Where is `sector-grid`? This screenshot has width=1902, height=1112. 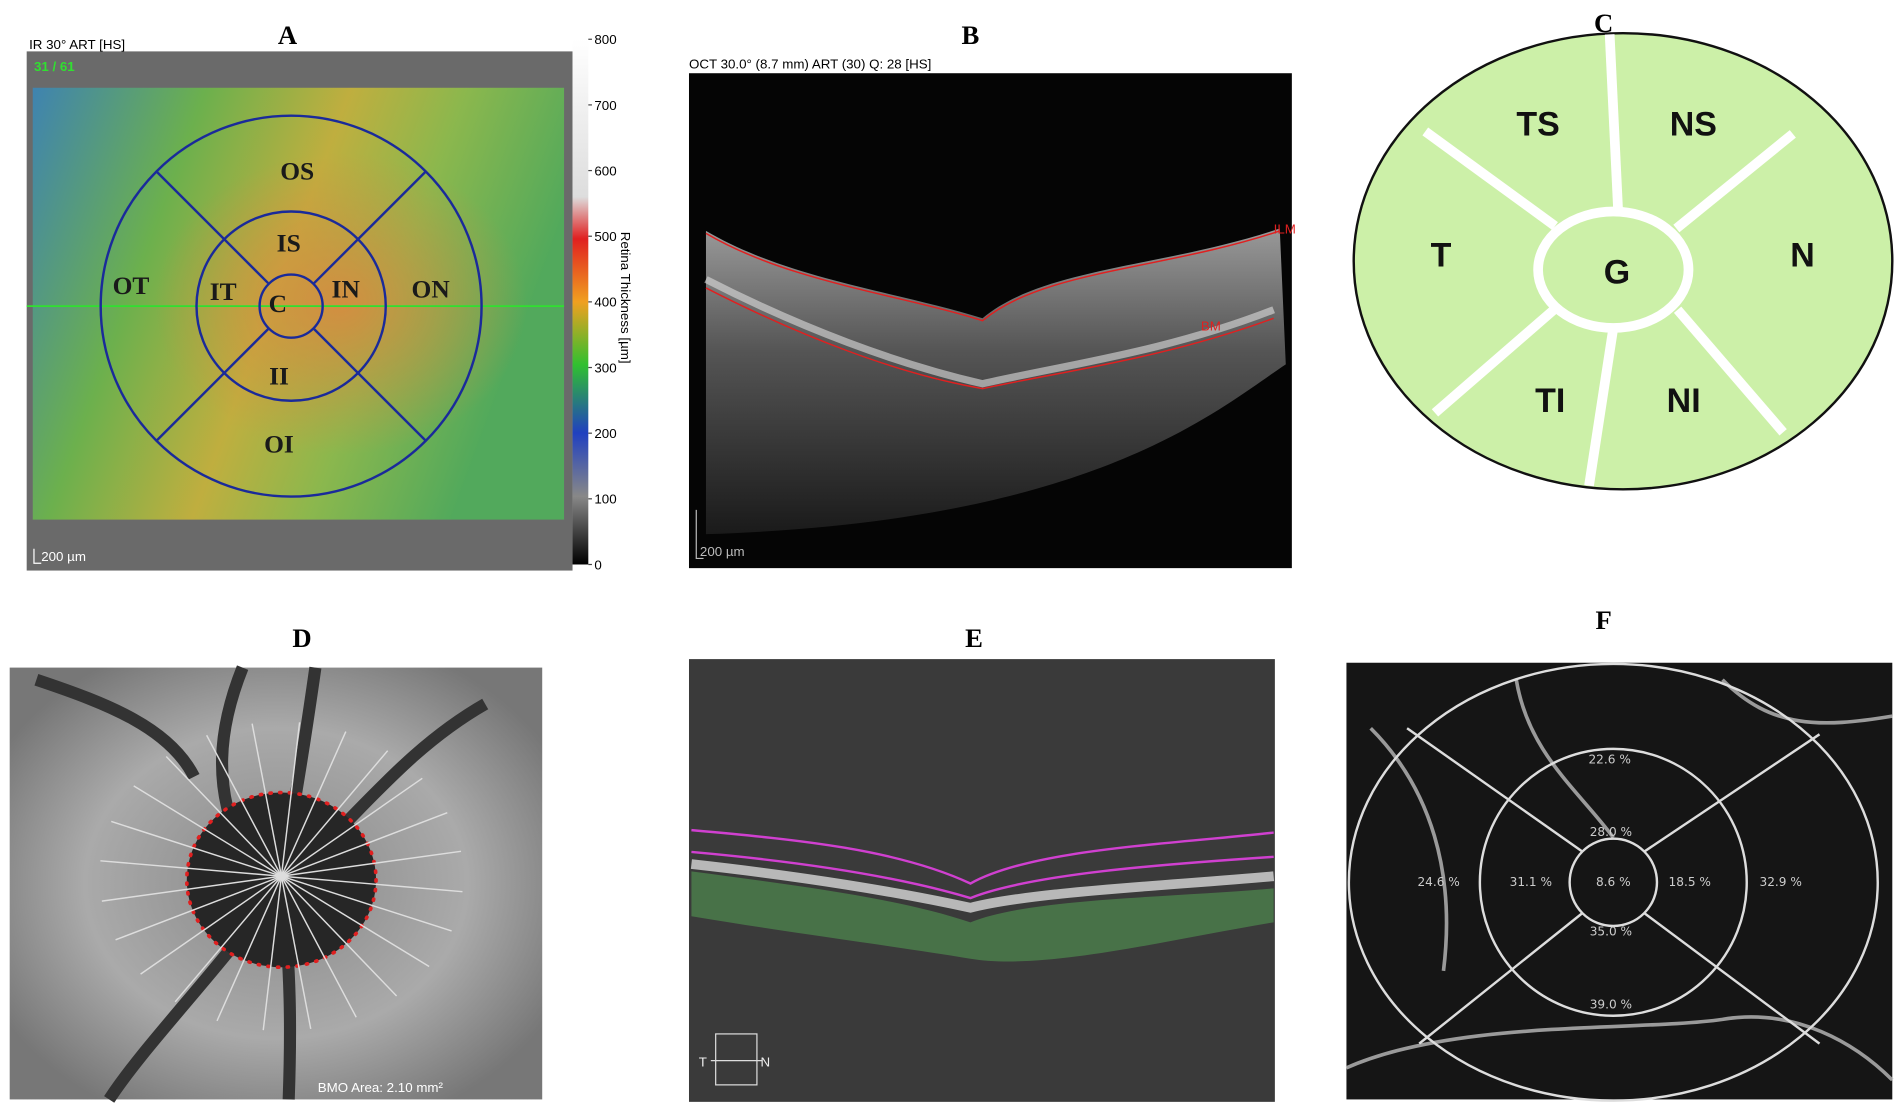 sector-grid is located at coordinates (1613, 882).